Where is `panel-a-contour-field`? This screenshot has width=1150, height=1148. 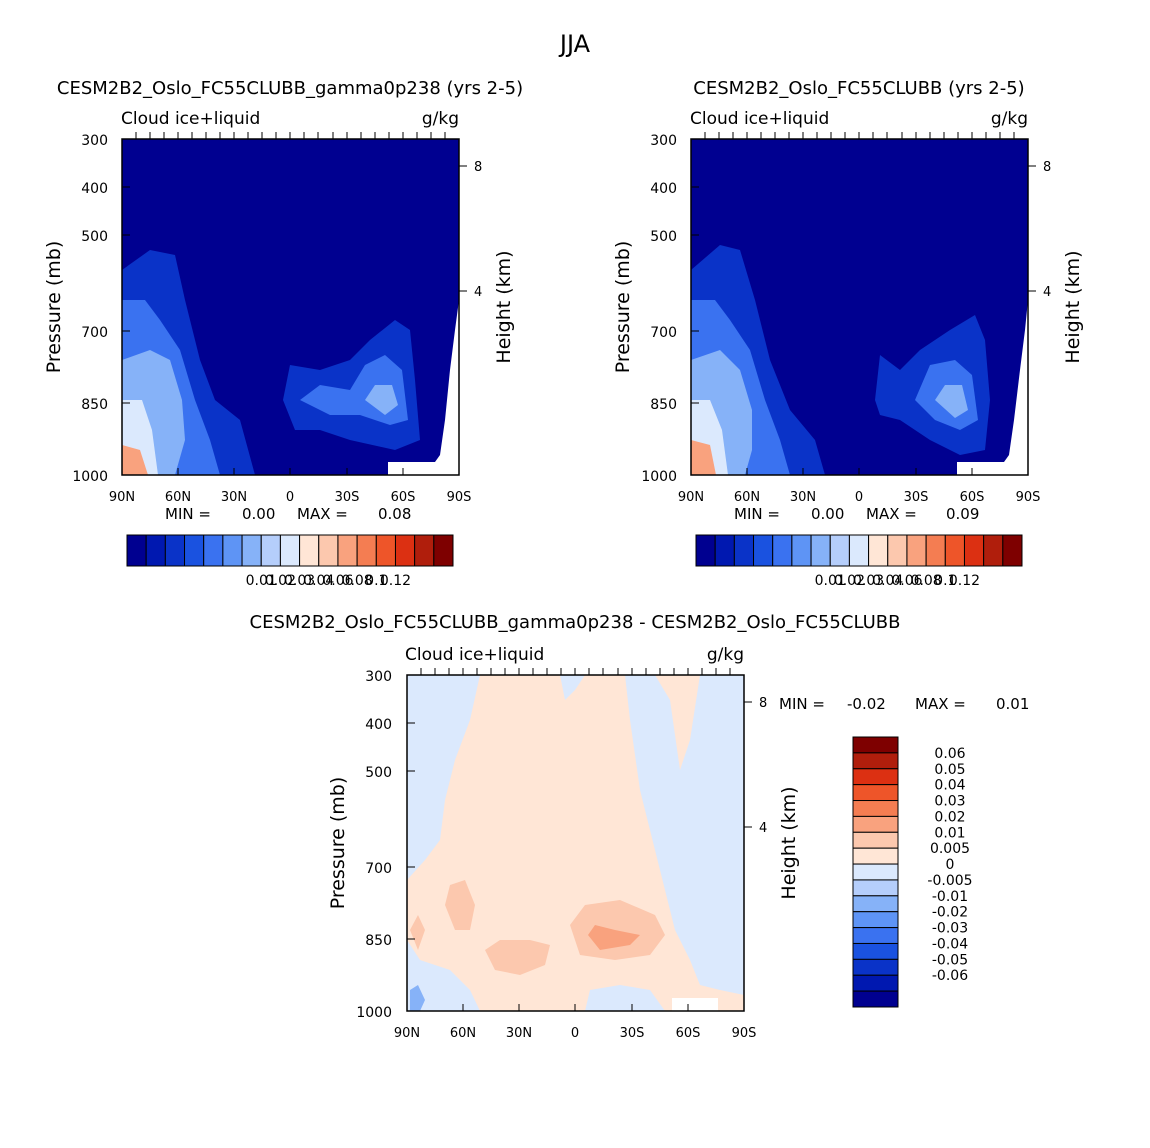
panel-a-contour-field is located at coordinates (290, 307).